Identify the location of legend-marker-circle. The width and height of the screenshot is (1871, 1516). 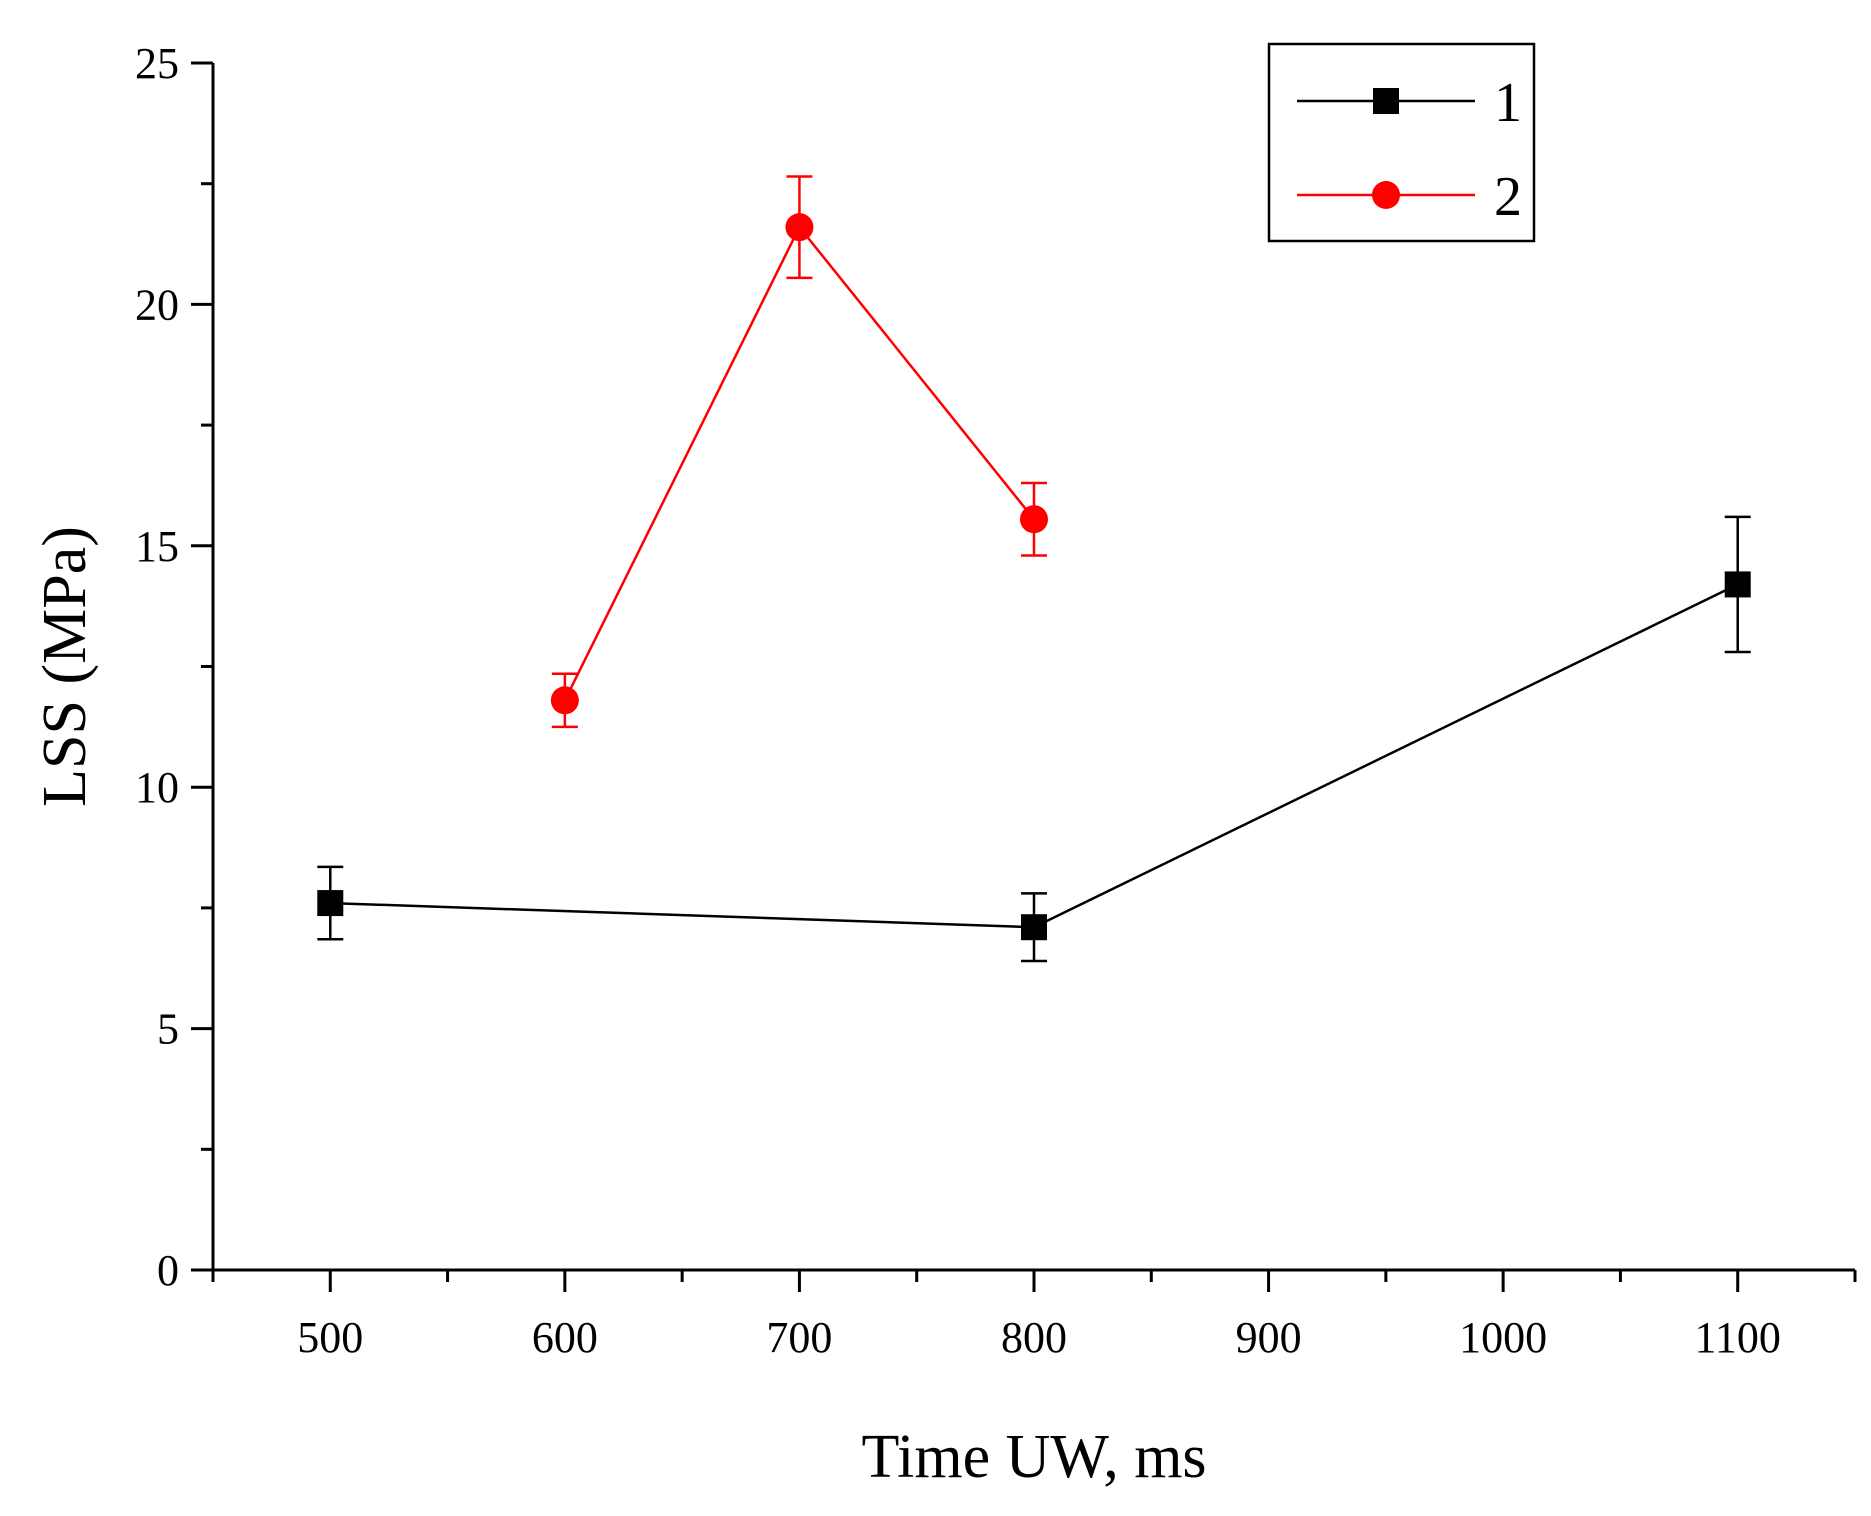
(1386, 195).